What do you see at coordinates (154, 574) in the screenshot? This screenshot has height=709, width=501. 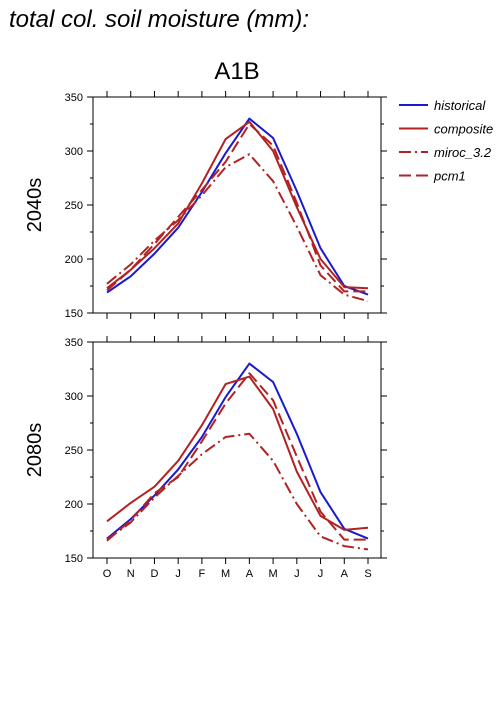 I see `x-tick-label: D` at bounding box center [154, 574].